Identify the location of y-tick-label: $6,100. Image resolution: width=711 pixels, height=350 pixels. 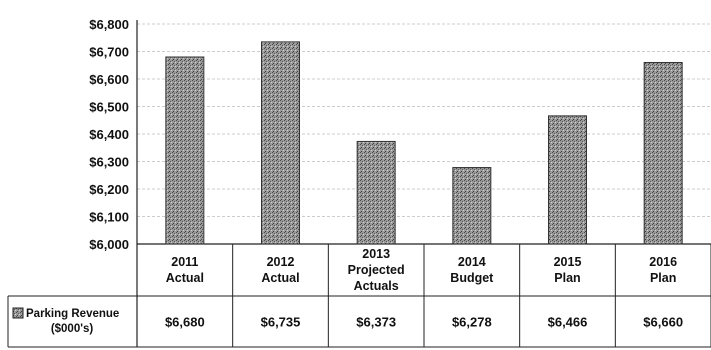
(109, 217).